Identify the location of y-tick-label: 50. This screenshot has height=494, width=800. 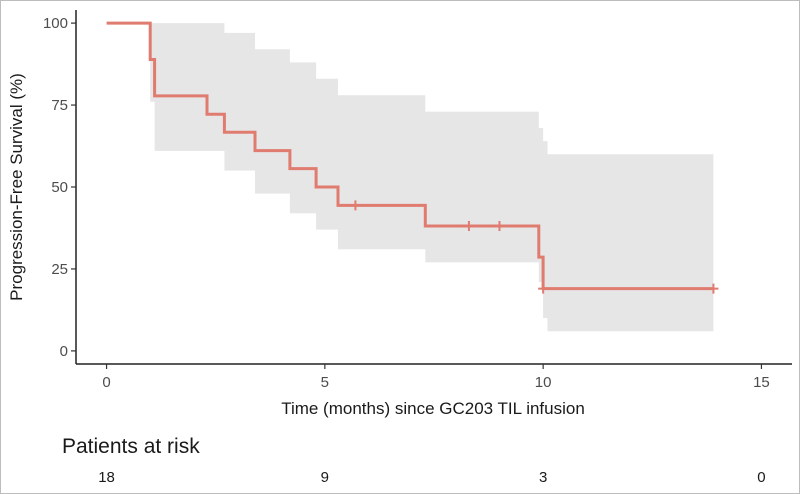
(59, 187).